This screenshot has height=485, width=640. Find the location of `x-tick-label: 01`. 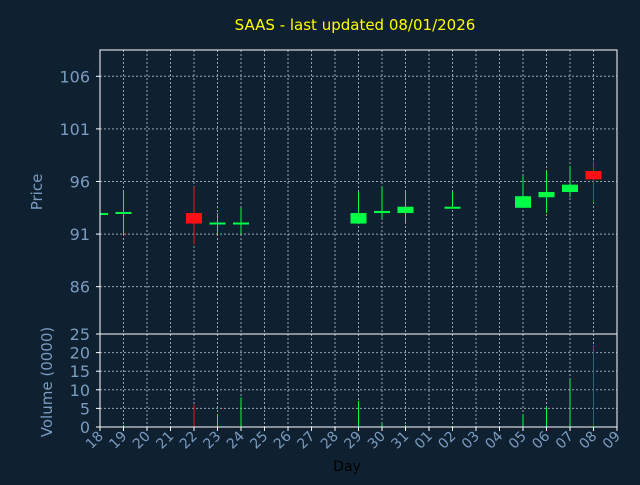

x-tick-label: 01 is located at coordinates (424, 441).